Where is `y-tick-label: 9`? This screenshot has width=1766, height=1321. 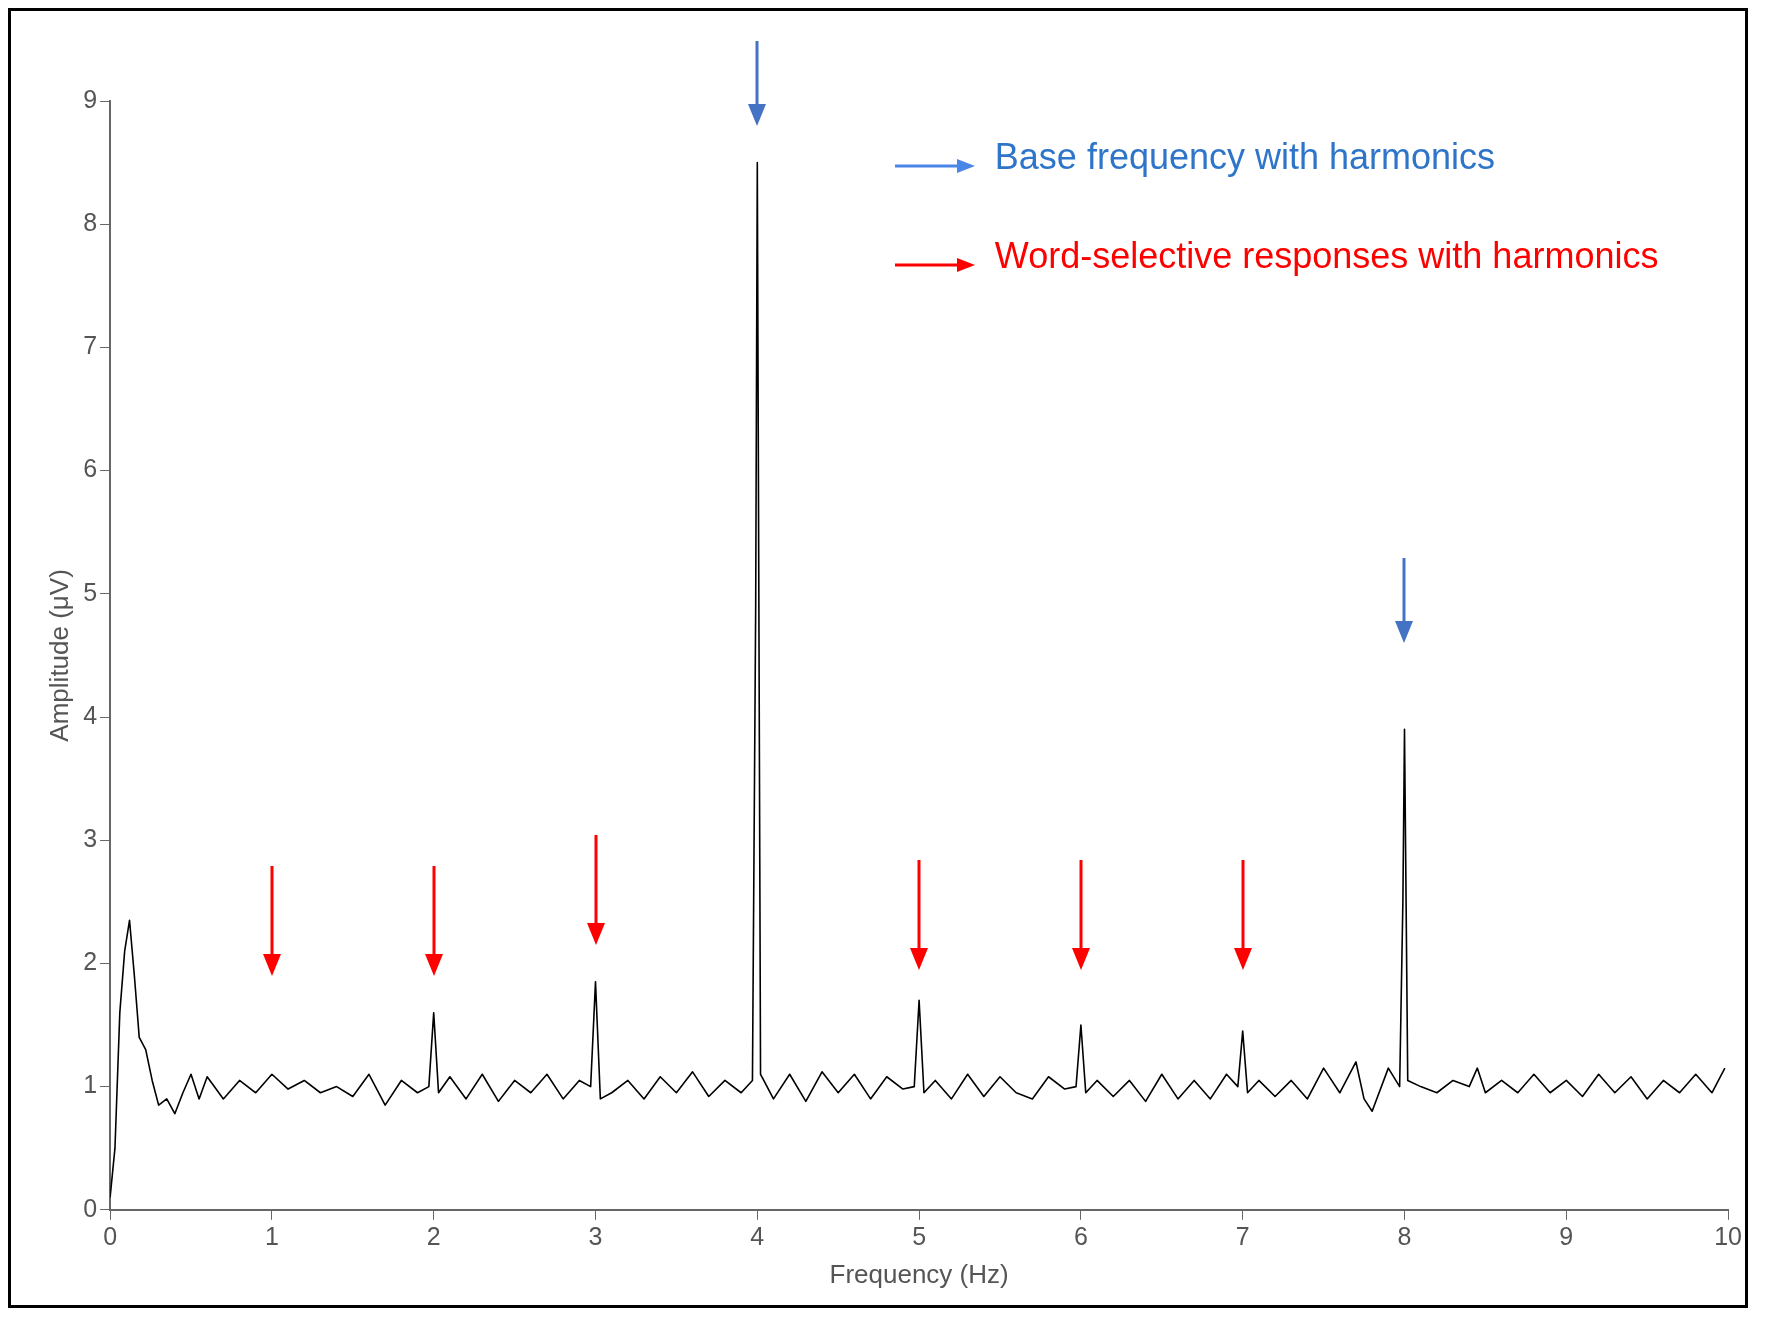 y-tick-label: 9 is located at coordinates (90, 98).